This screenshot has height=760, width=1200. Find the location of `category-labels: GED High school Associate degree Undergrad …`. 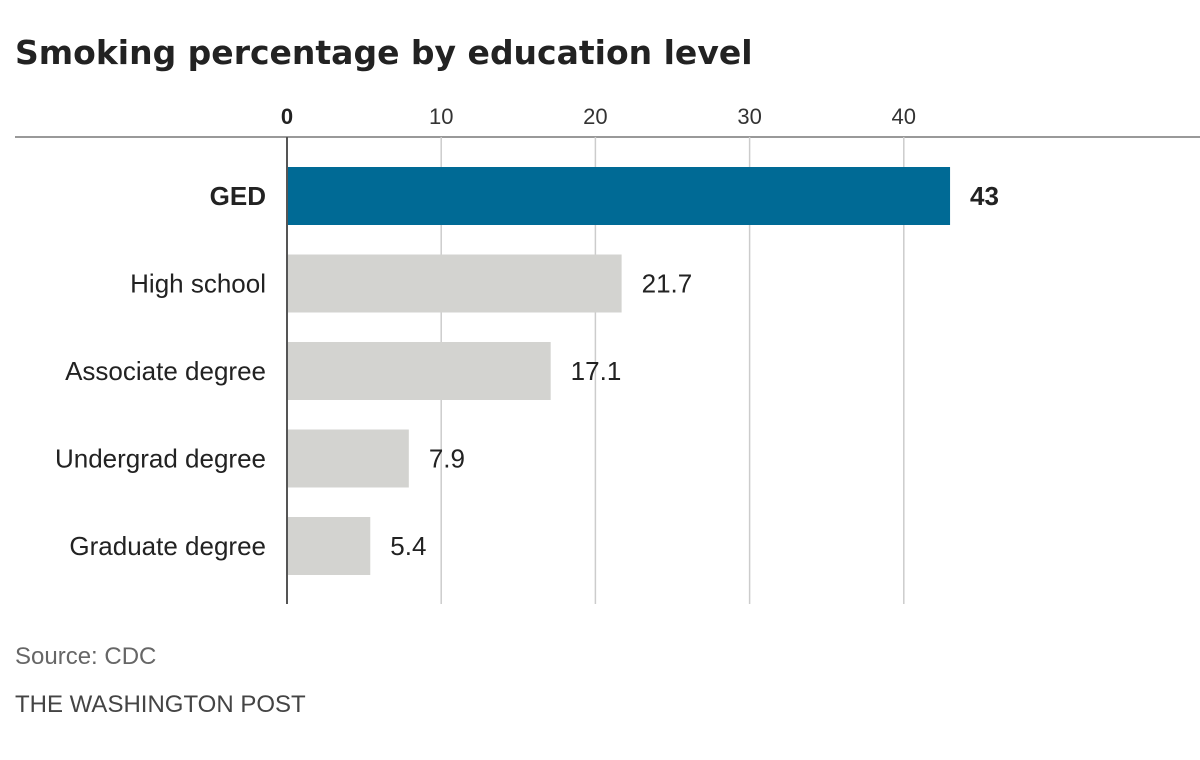

category-labels: GED High school Associate degree Undergrad … is located at coordinates (160, 371).